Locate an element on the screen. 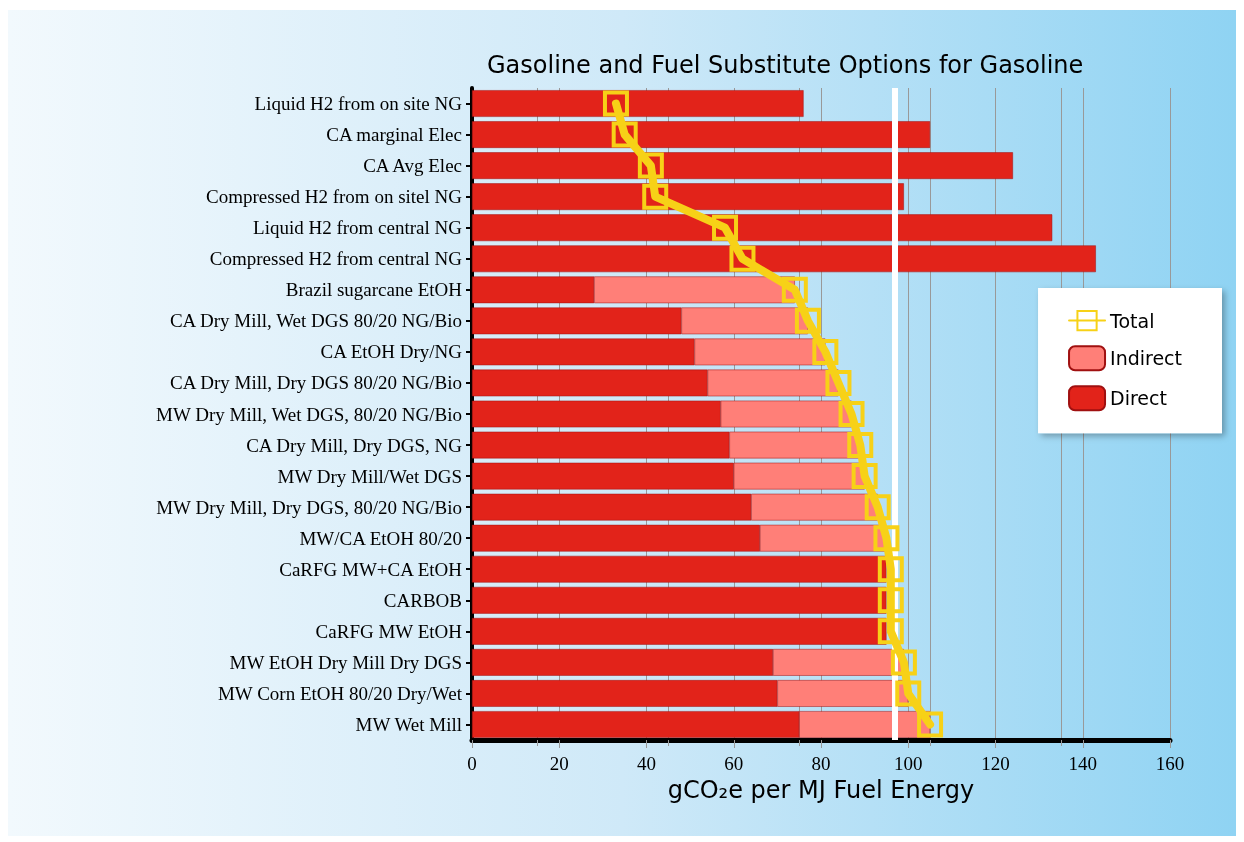 The width and height of the screenshot is (1244, 842). y-tick-label: MW Wet Mill is located at coordinates (408, 724).